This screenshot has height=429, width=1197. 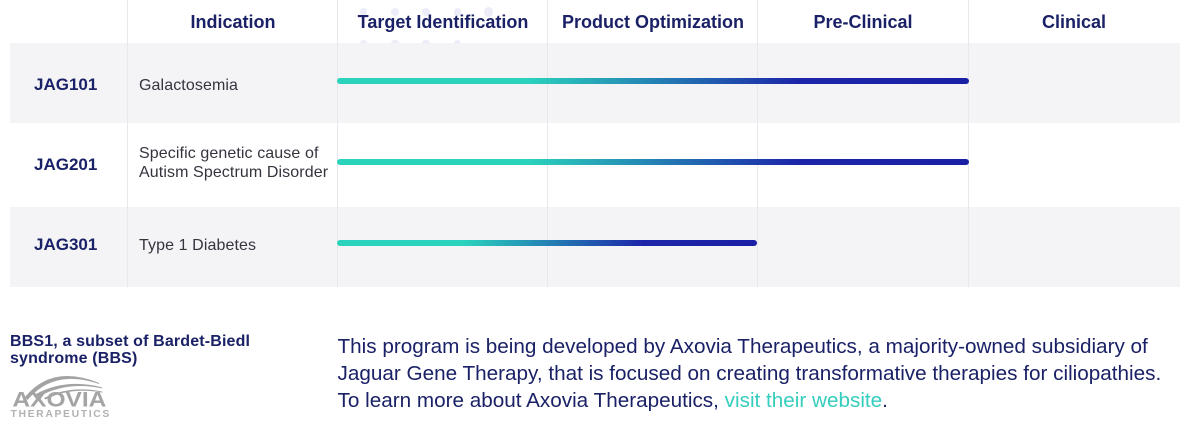 What do you see at coordinates (60, 414) in the screenshot?
I see `svg-text: THERAPEUTICS` at bounding box center [60, 414].